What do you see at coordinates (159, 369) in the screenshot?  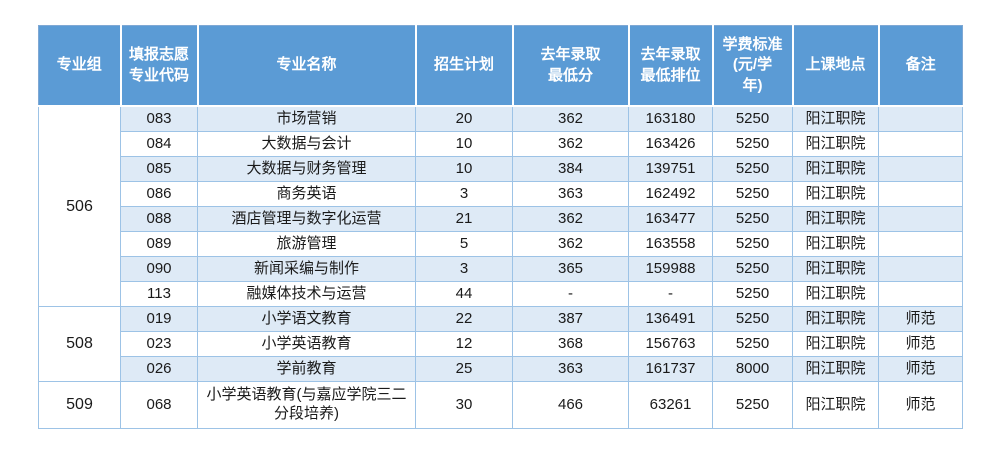 I see `cell-code: 026` at bounding box center [159, 369].